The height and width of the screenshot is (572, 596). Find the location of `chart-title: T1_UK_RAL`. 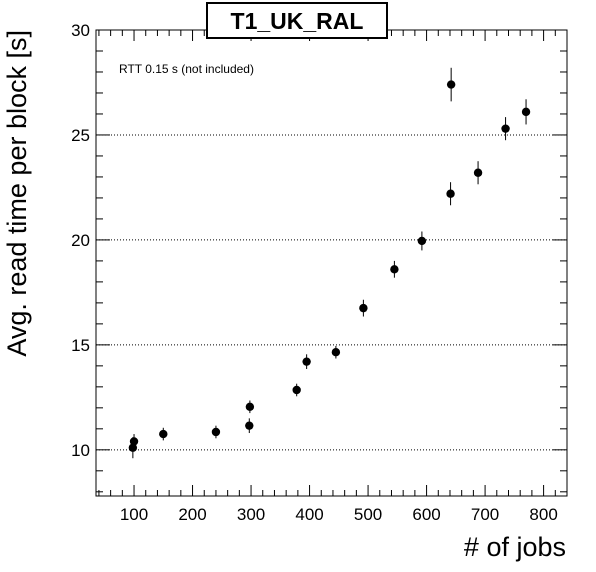

chart-title: T1_UK_RAL is located at coordinates (297, 21).